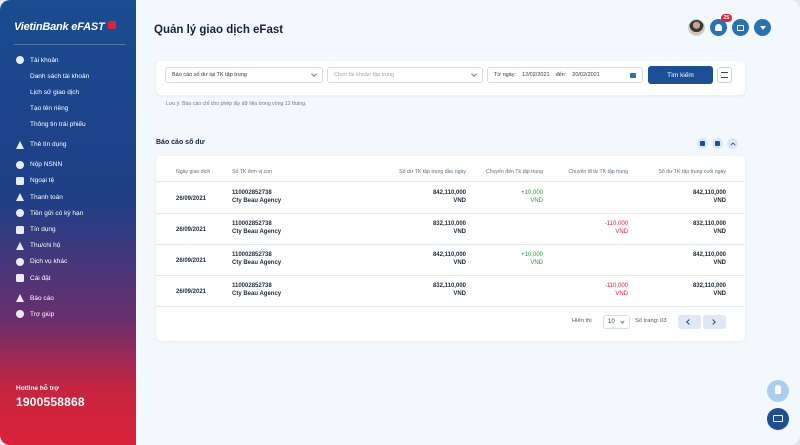 The height and width of the screenshot is (445, 800). Describe the element at coordinates (611, 322) in the screenshot. I see `page-size-value: 10` at that location.